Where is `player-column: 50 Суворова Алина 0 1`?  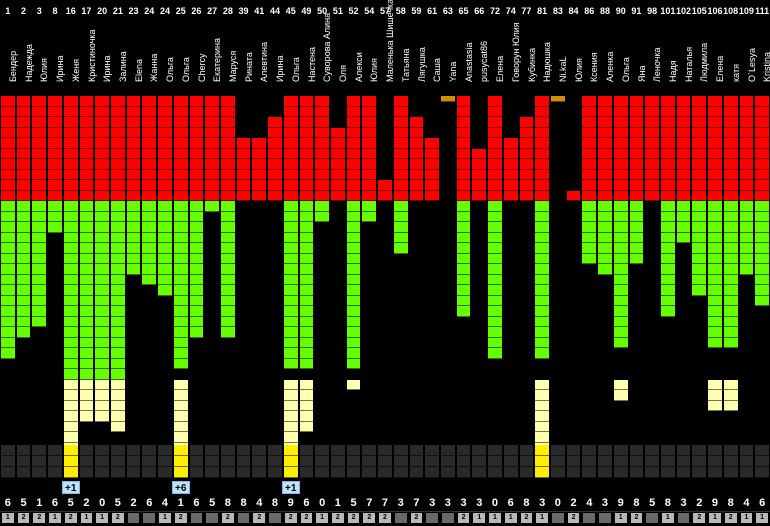 player-column: 50 Суворова Алина 0 1 is located at coordinates (323, 263).